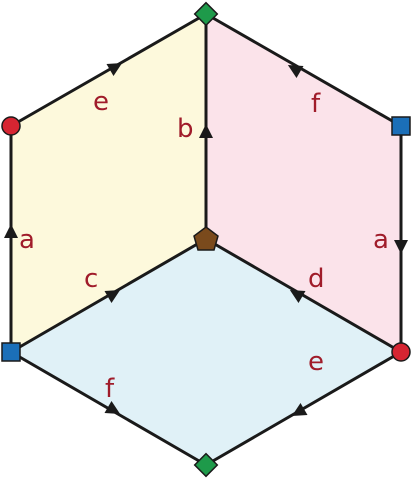  I want to click on label-right-side: a, so click(381, 240).